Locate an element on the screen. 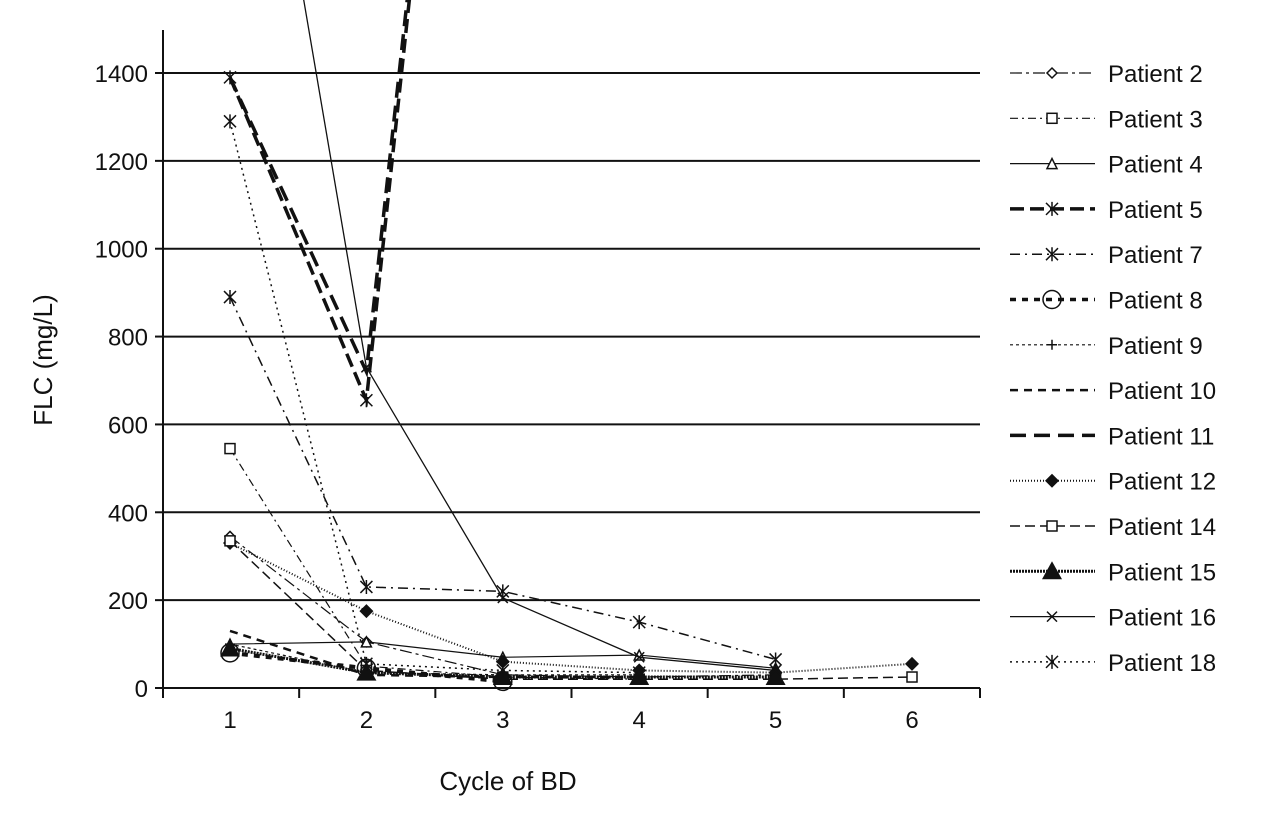  legend-item: Patient 16 is located at coordinates (1113, 618).